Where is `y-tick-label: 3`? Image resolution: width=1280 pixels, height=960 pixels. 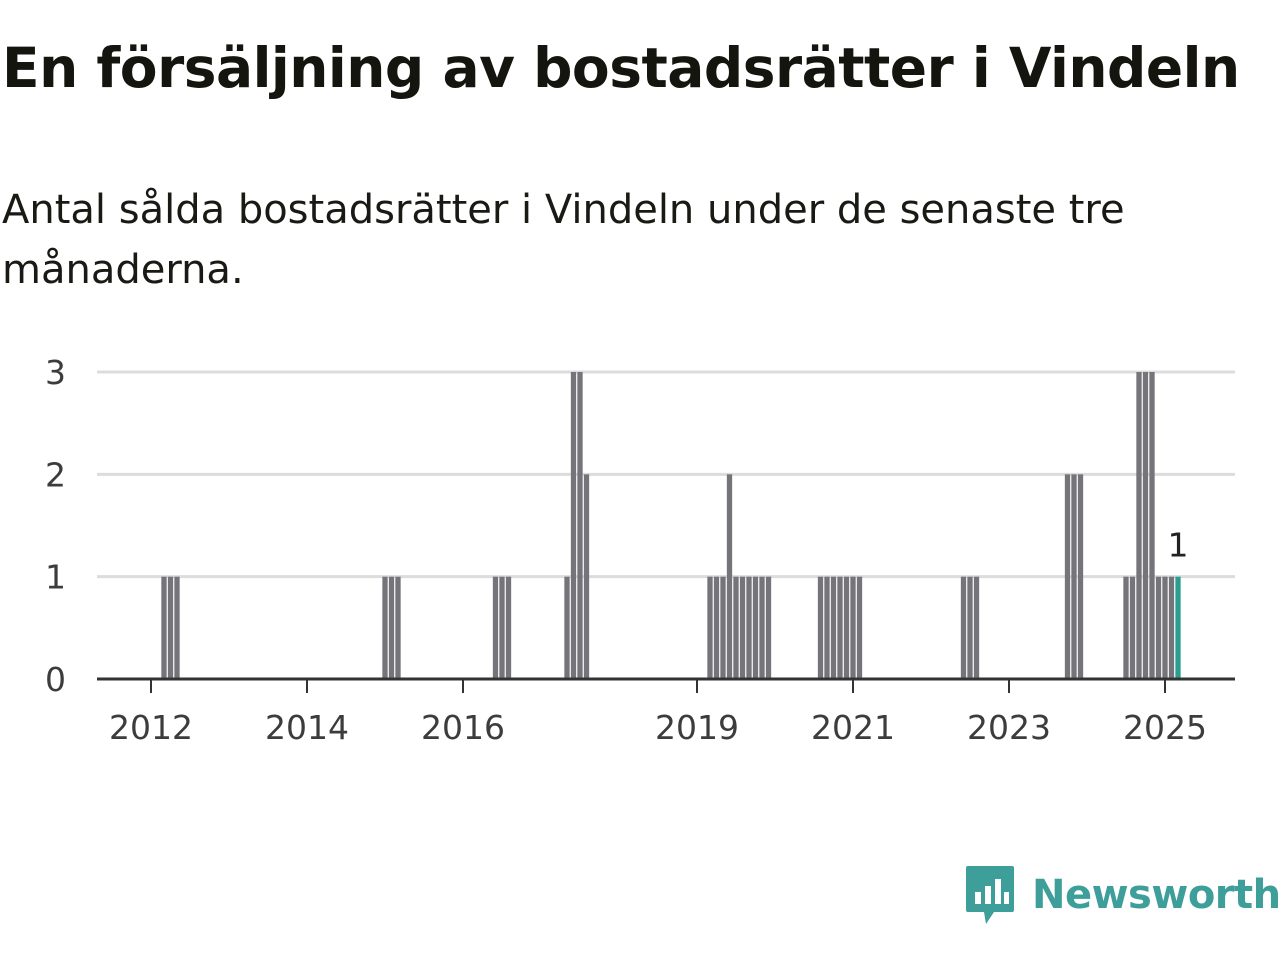 y-tick-label: 3 is located at coordinates (55, 372).